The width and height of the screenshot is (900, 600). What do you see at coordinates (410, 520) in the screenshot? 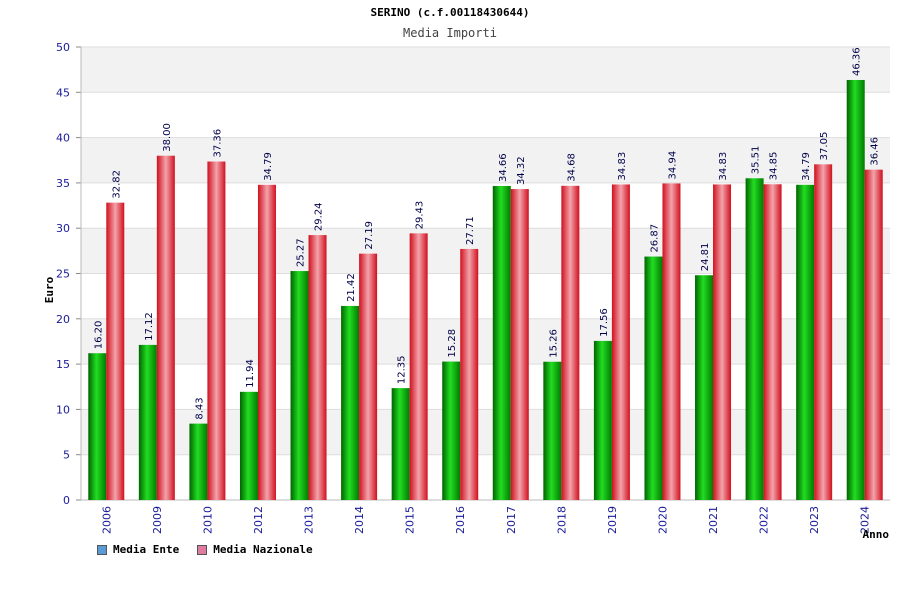
I see `x-tick-label: 2015` at bounding box center [410, 520].